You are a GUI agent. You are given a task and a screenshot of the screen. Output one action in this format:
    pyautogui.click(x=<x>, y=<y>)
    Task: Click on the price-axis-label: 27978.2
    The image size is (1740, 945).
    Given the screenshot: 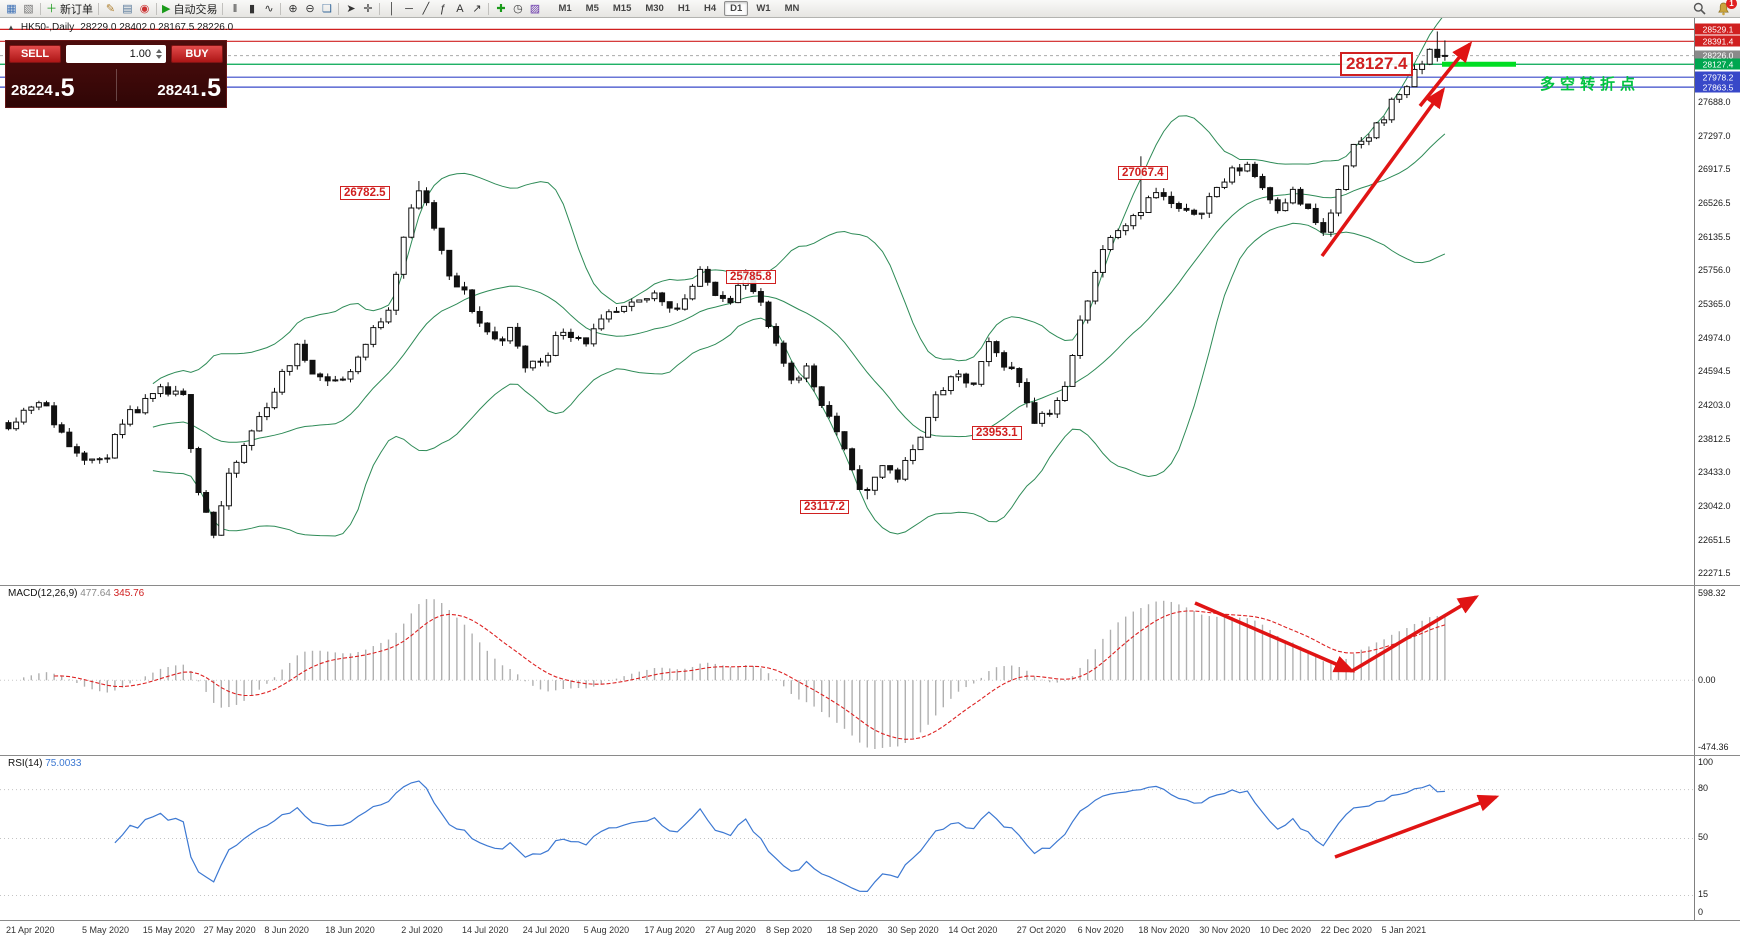 What is the action you would take?
    pyautogui.click(x=1717, y=77)
    